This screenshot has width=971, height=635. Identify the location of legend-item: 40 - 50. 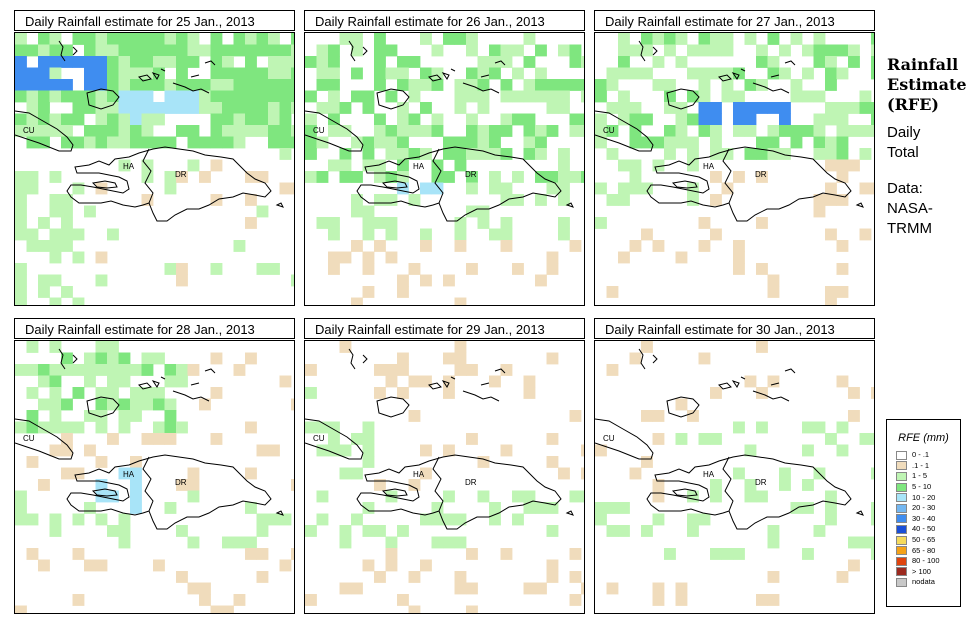
(928, 529).